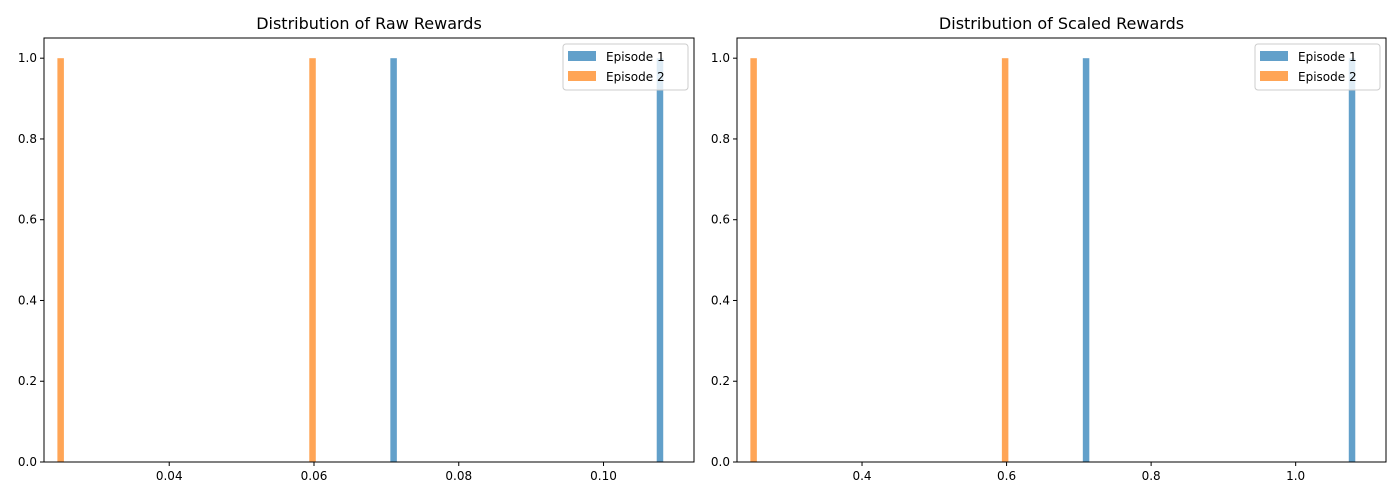  I want to click on x-tick-label: 0.04, so click(169, 476).